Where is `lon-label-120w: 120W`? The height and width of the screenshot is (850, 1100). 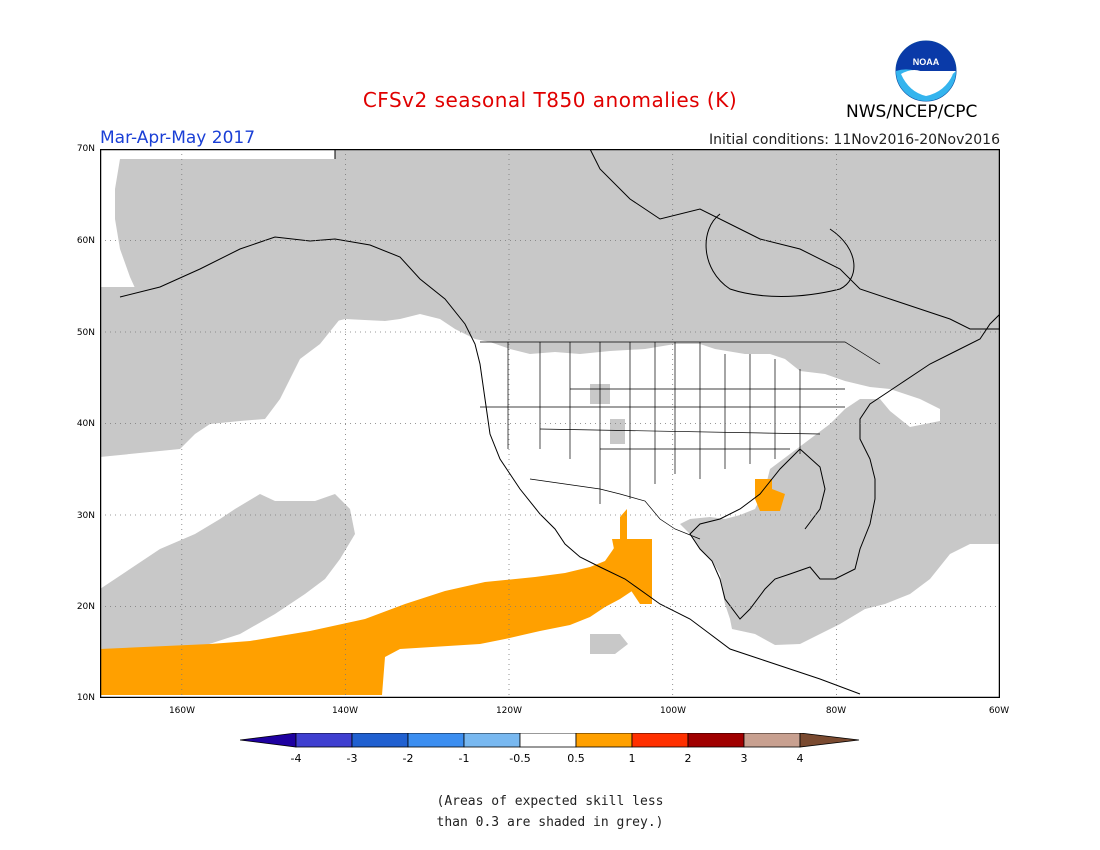
lon-label-120w: 120W is located at coordinates (509, 711).